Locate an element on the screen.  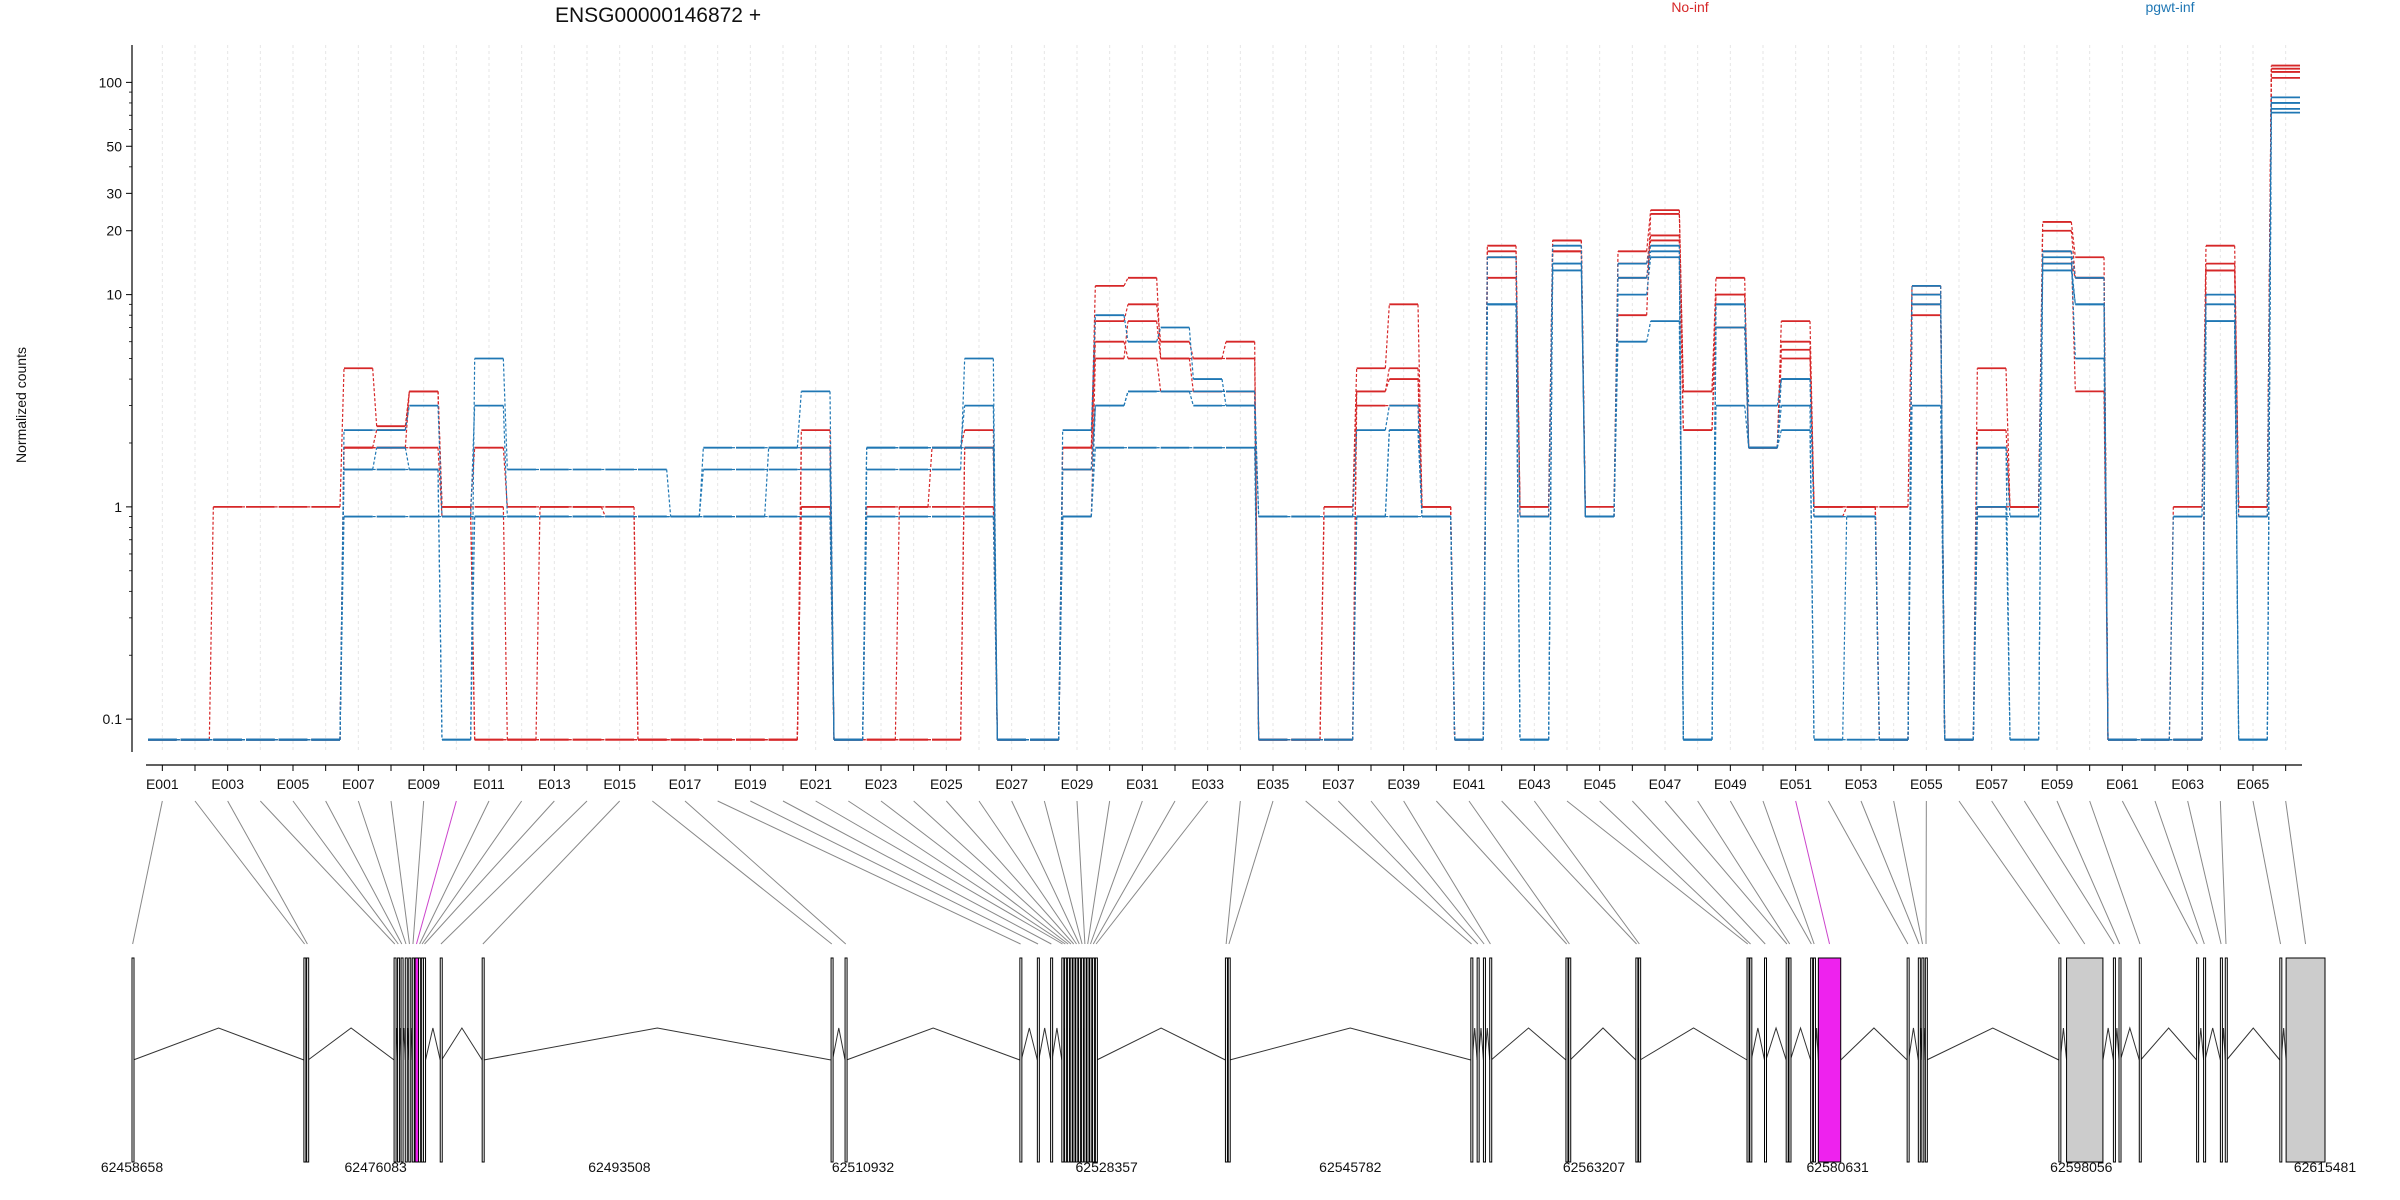
x-tick-label: E007 is located at coordinates (358, 784).